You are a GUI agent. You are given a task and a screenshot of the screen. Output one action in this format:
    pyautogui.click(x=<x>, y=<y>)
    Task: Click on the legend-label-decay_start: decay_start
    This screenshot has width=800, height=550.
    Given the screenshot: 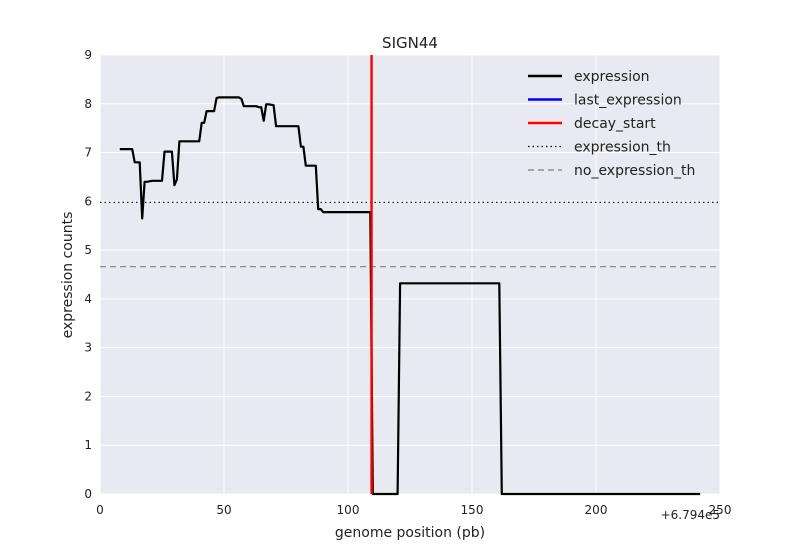 What is the action you would take?
    pyautogui.click(x=615, y=124)
    